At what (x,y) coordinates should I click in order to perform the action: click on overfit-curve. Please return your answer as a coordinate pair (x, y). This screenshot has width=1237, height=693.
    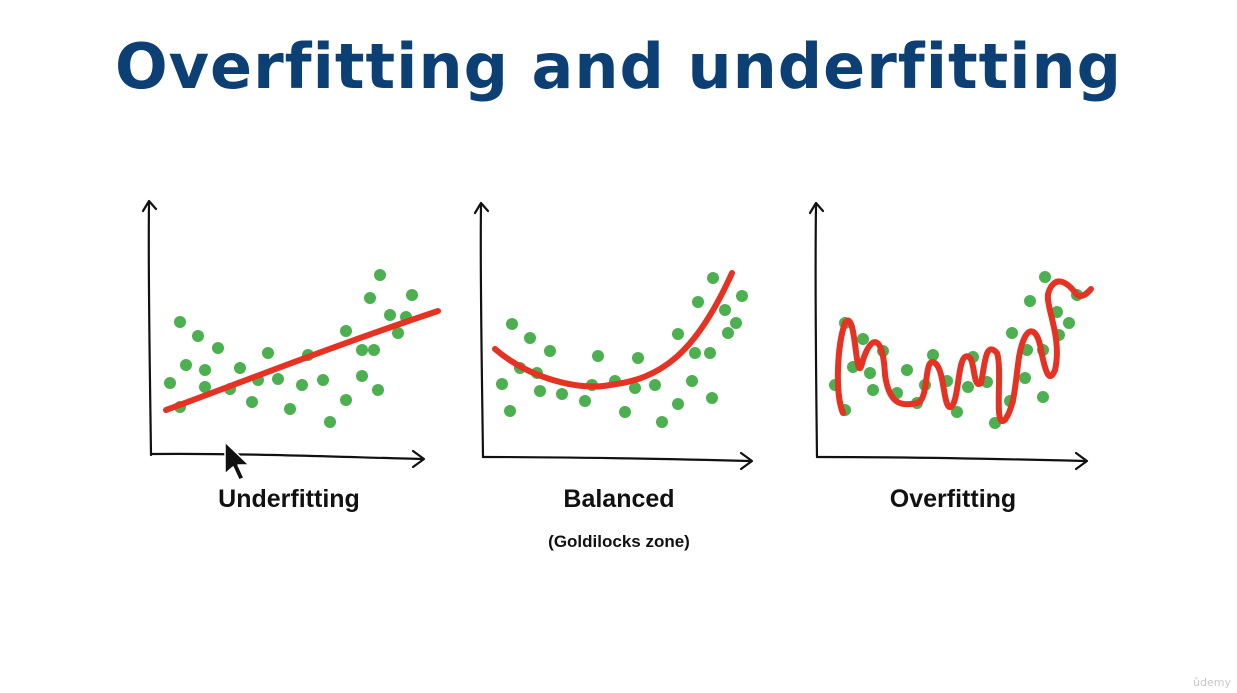
    Looking at the image, I should click on (964, 351).